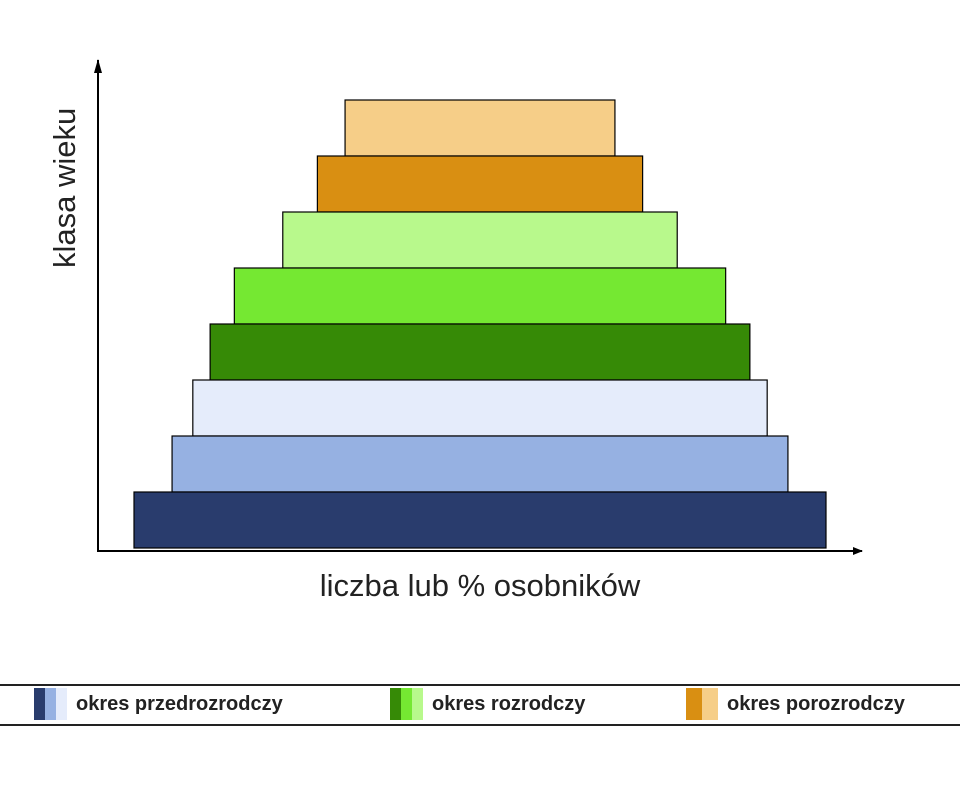 Image resolution: width=960 pixels, height=800 pixels. I want to click on legend-item-reproductive: okres rozrodczy, so click(487, 704).